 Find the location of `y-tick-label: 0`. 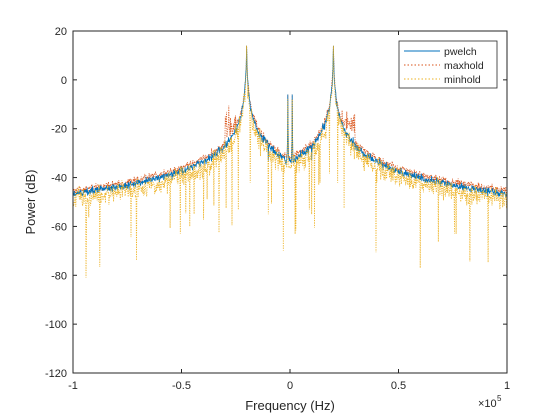

y-tick-label: 0 is located at coordinates (64, 81).